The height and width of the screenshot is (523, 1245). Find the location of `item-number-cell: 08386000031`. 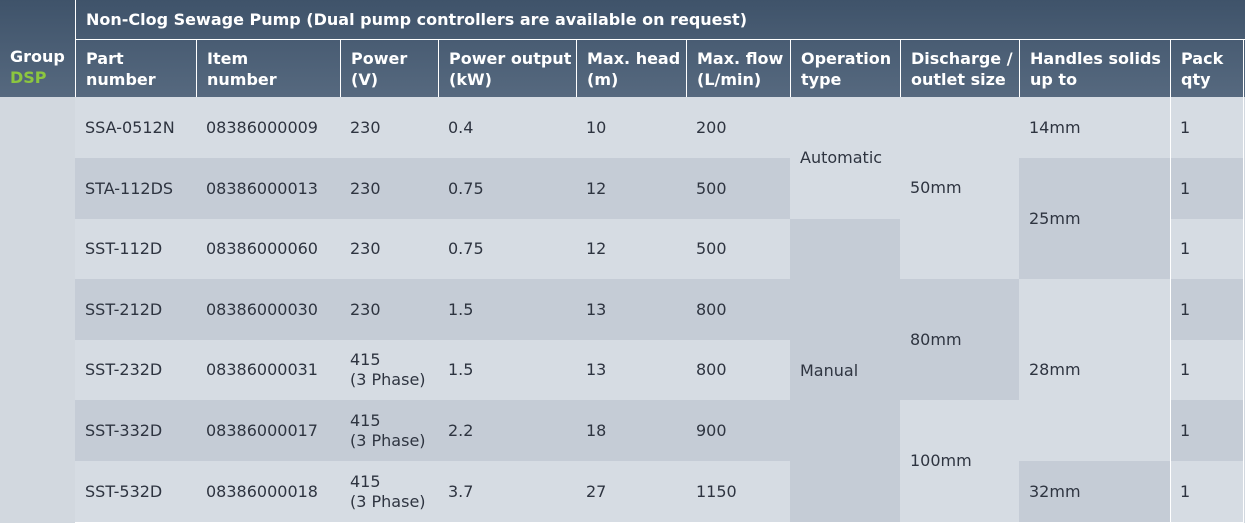

item-number-cell: 08386000031 is located at coordinates (268, 370).